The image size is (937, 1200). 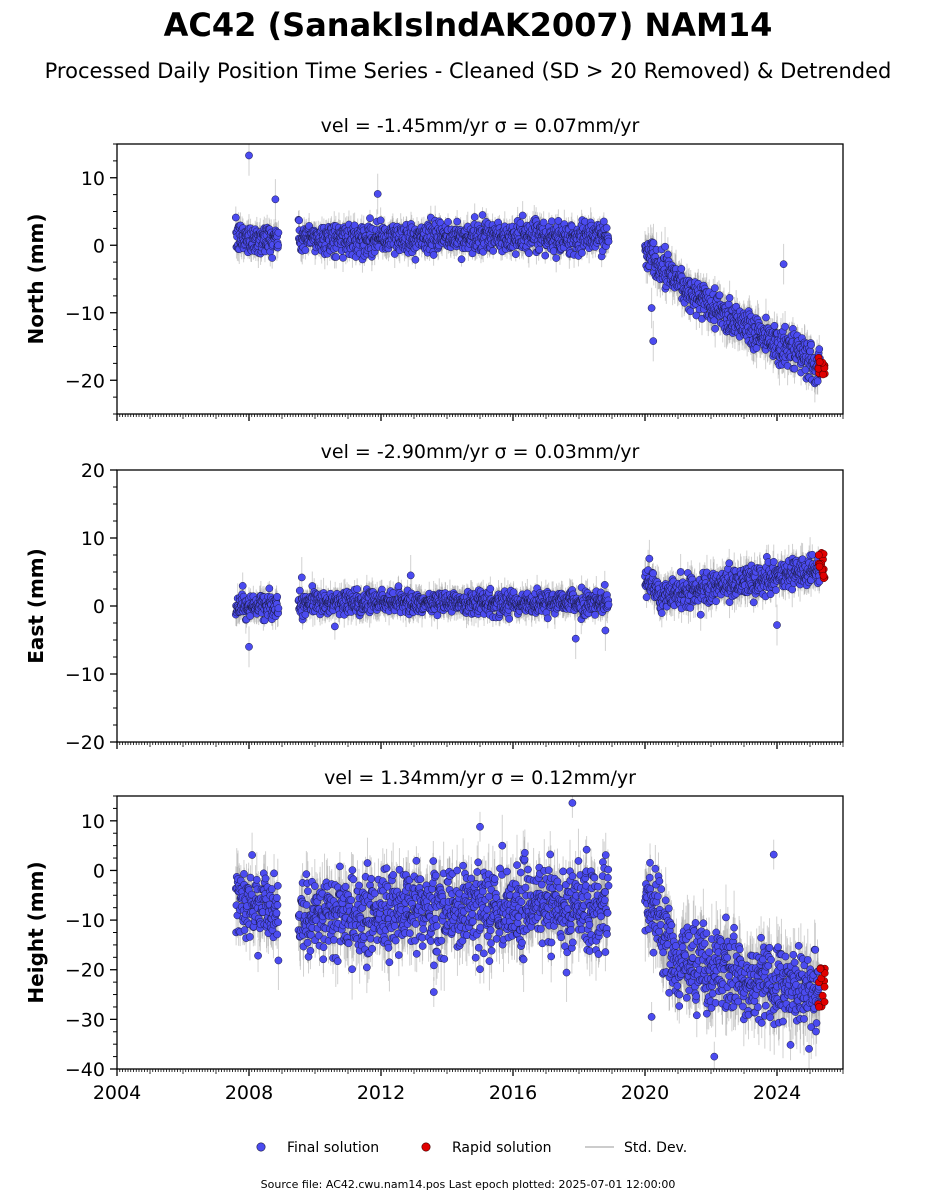 I want to click on plot-area-north, so click(x=530, y=273).